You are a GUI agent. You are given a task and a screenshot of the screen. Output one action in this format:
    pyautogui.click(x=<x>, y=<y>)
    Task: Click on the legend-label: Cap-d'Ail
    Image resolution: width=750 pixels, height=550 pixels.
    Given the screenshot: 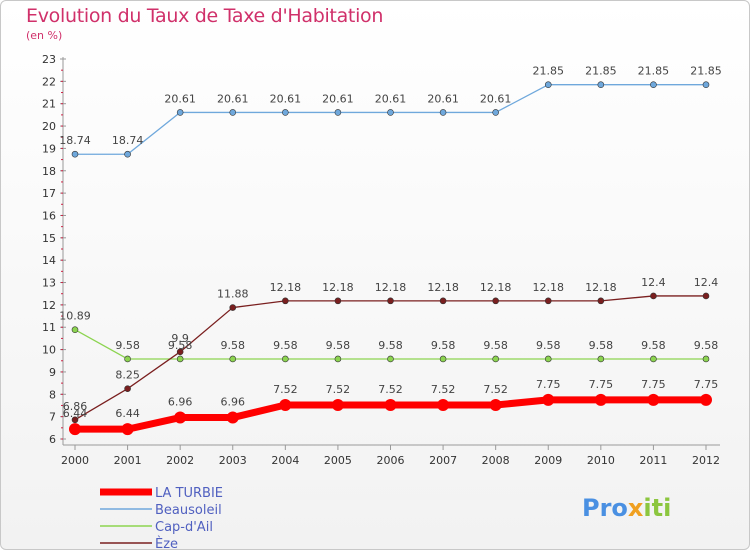 What is the action you would take?
    pyautogui.click(x=184, y=527)
    